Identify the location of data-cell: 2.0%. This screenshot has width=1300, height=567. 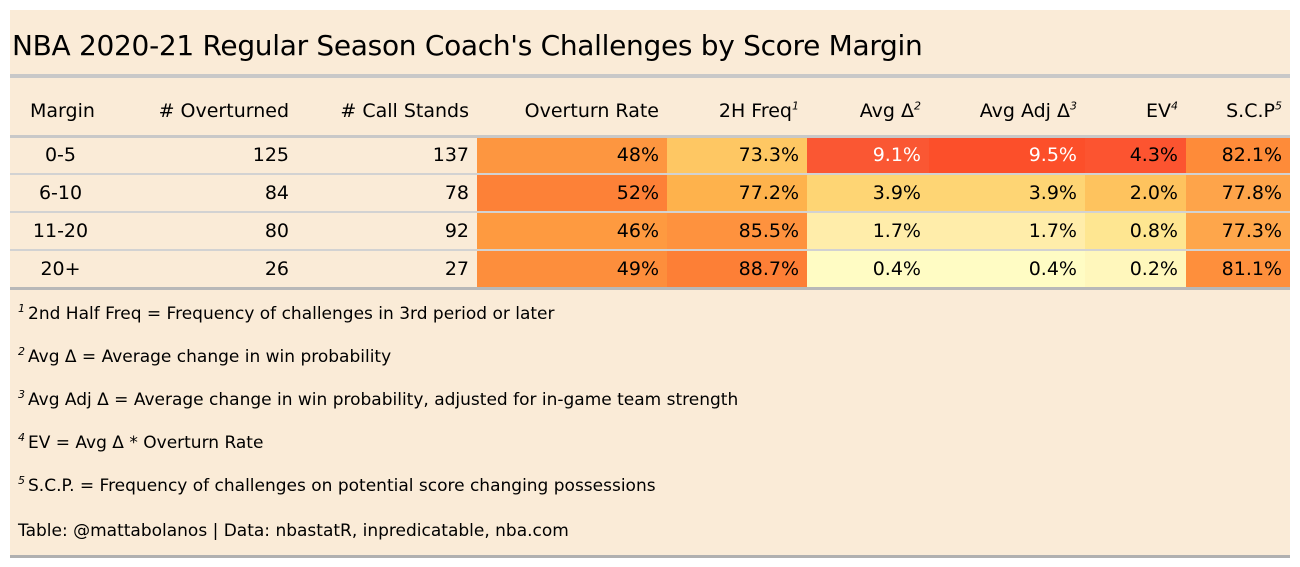
(1135, 193).